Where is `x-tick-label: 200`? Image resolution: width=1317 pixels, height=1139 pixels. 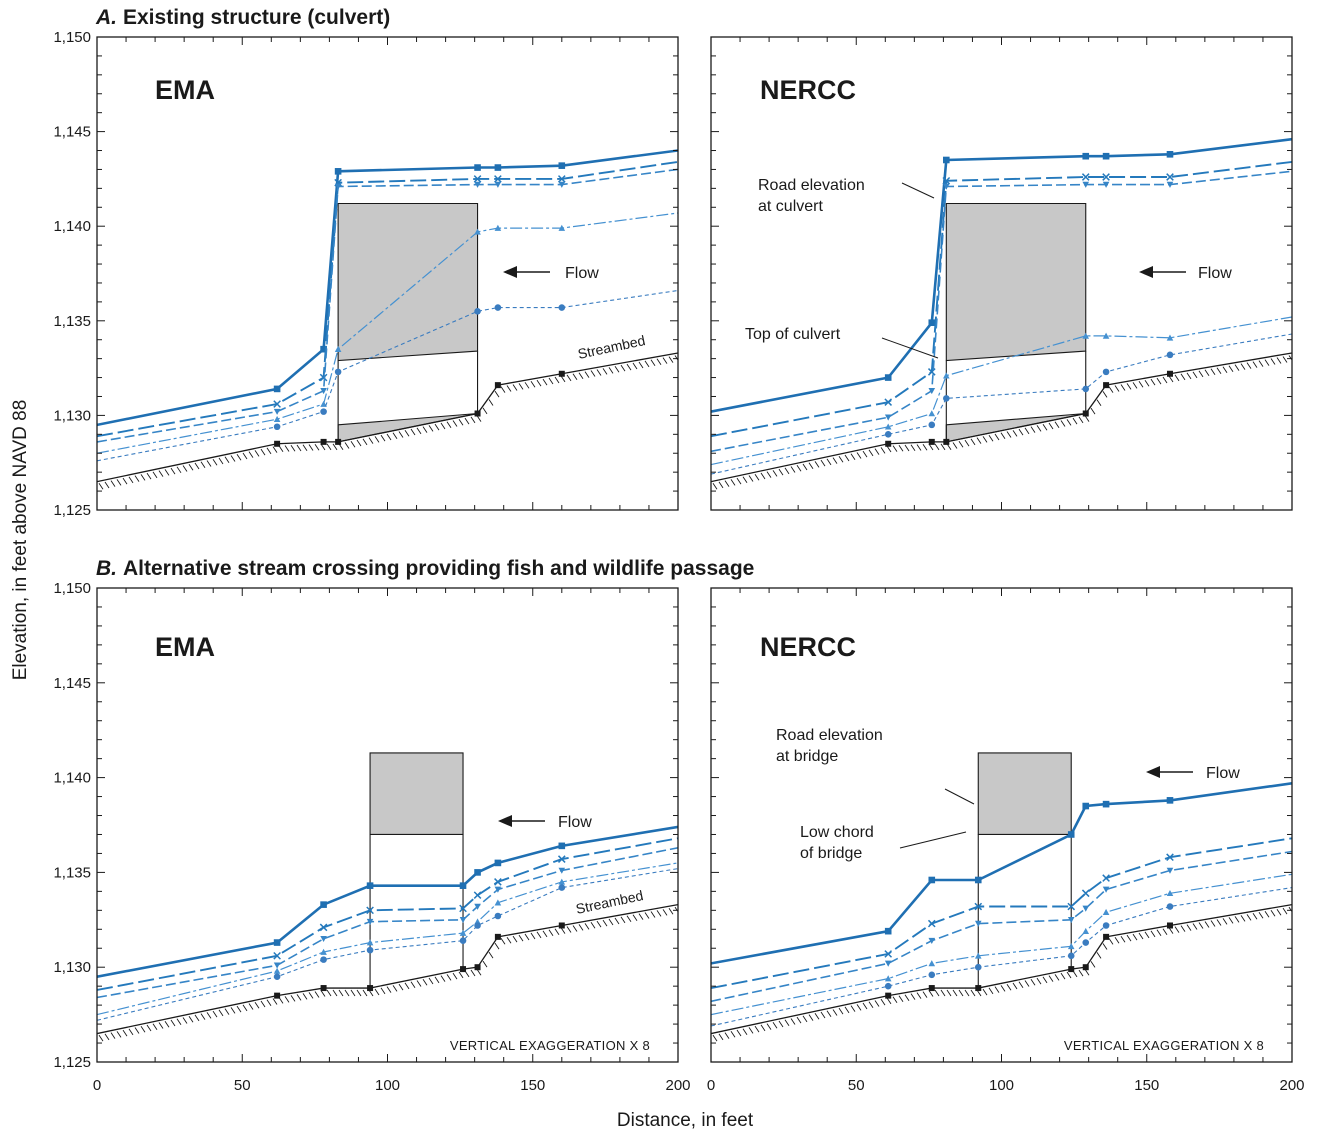
x-tick-label: 200 is located at coordinates (1291, 1085).